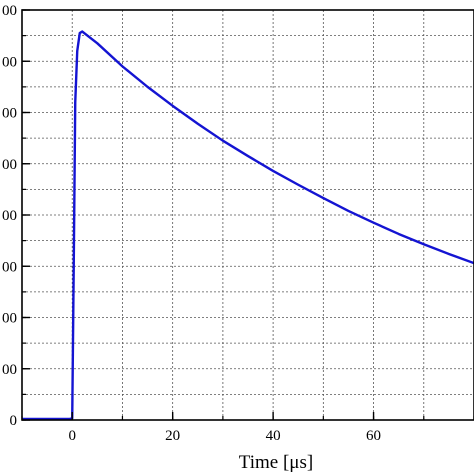  What do you see at coordinates (14, 421) in the screenshot?
I see `y-tick-label: 0` at bounding box center [14, 421].